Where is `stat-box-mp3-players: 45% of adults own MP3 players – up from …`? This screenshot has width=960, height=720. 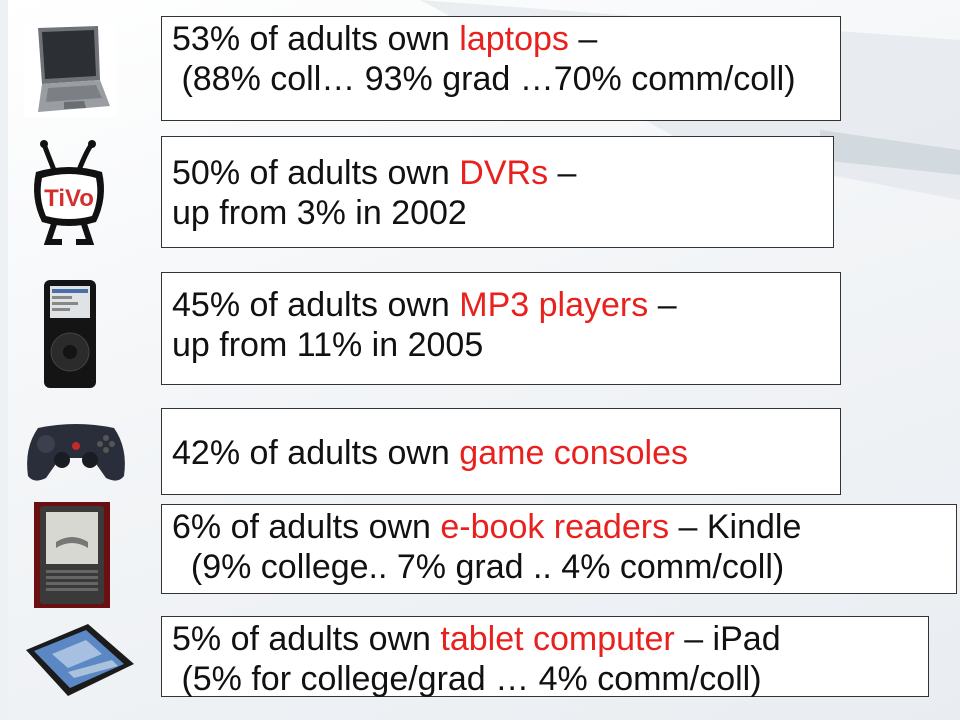 stat-box-mp3-players: 45% of adults own MP3 players – up from … is located at coordinates (501, 328).